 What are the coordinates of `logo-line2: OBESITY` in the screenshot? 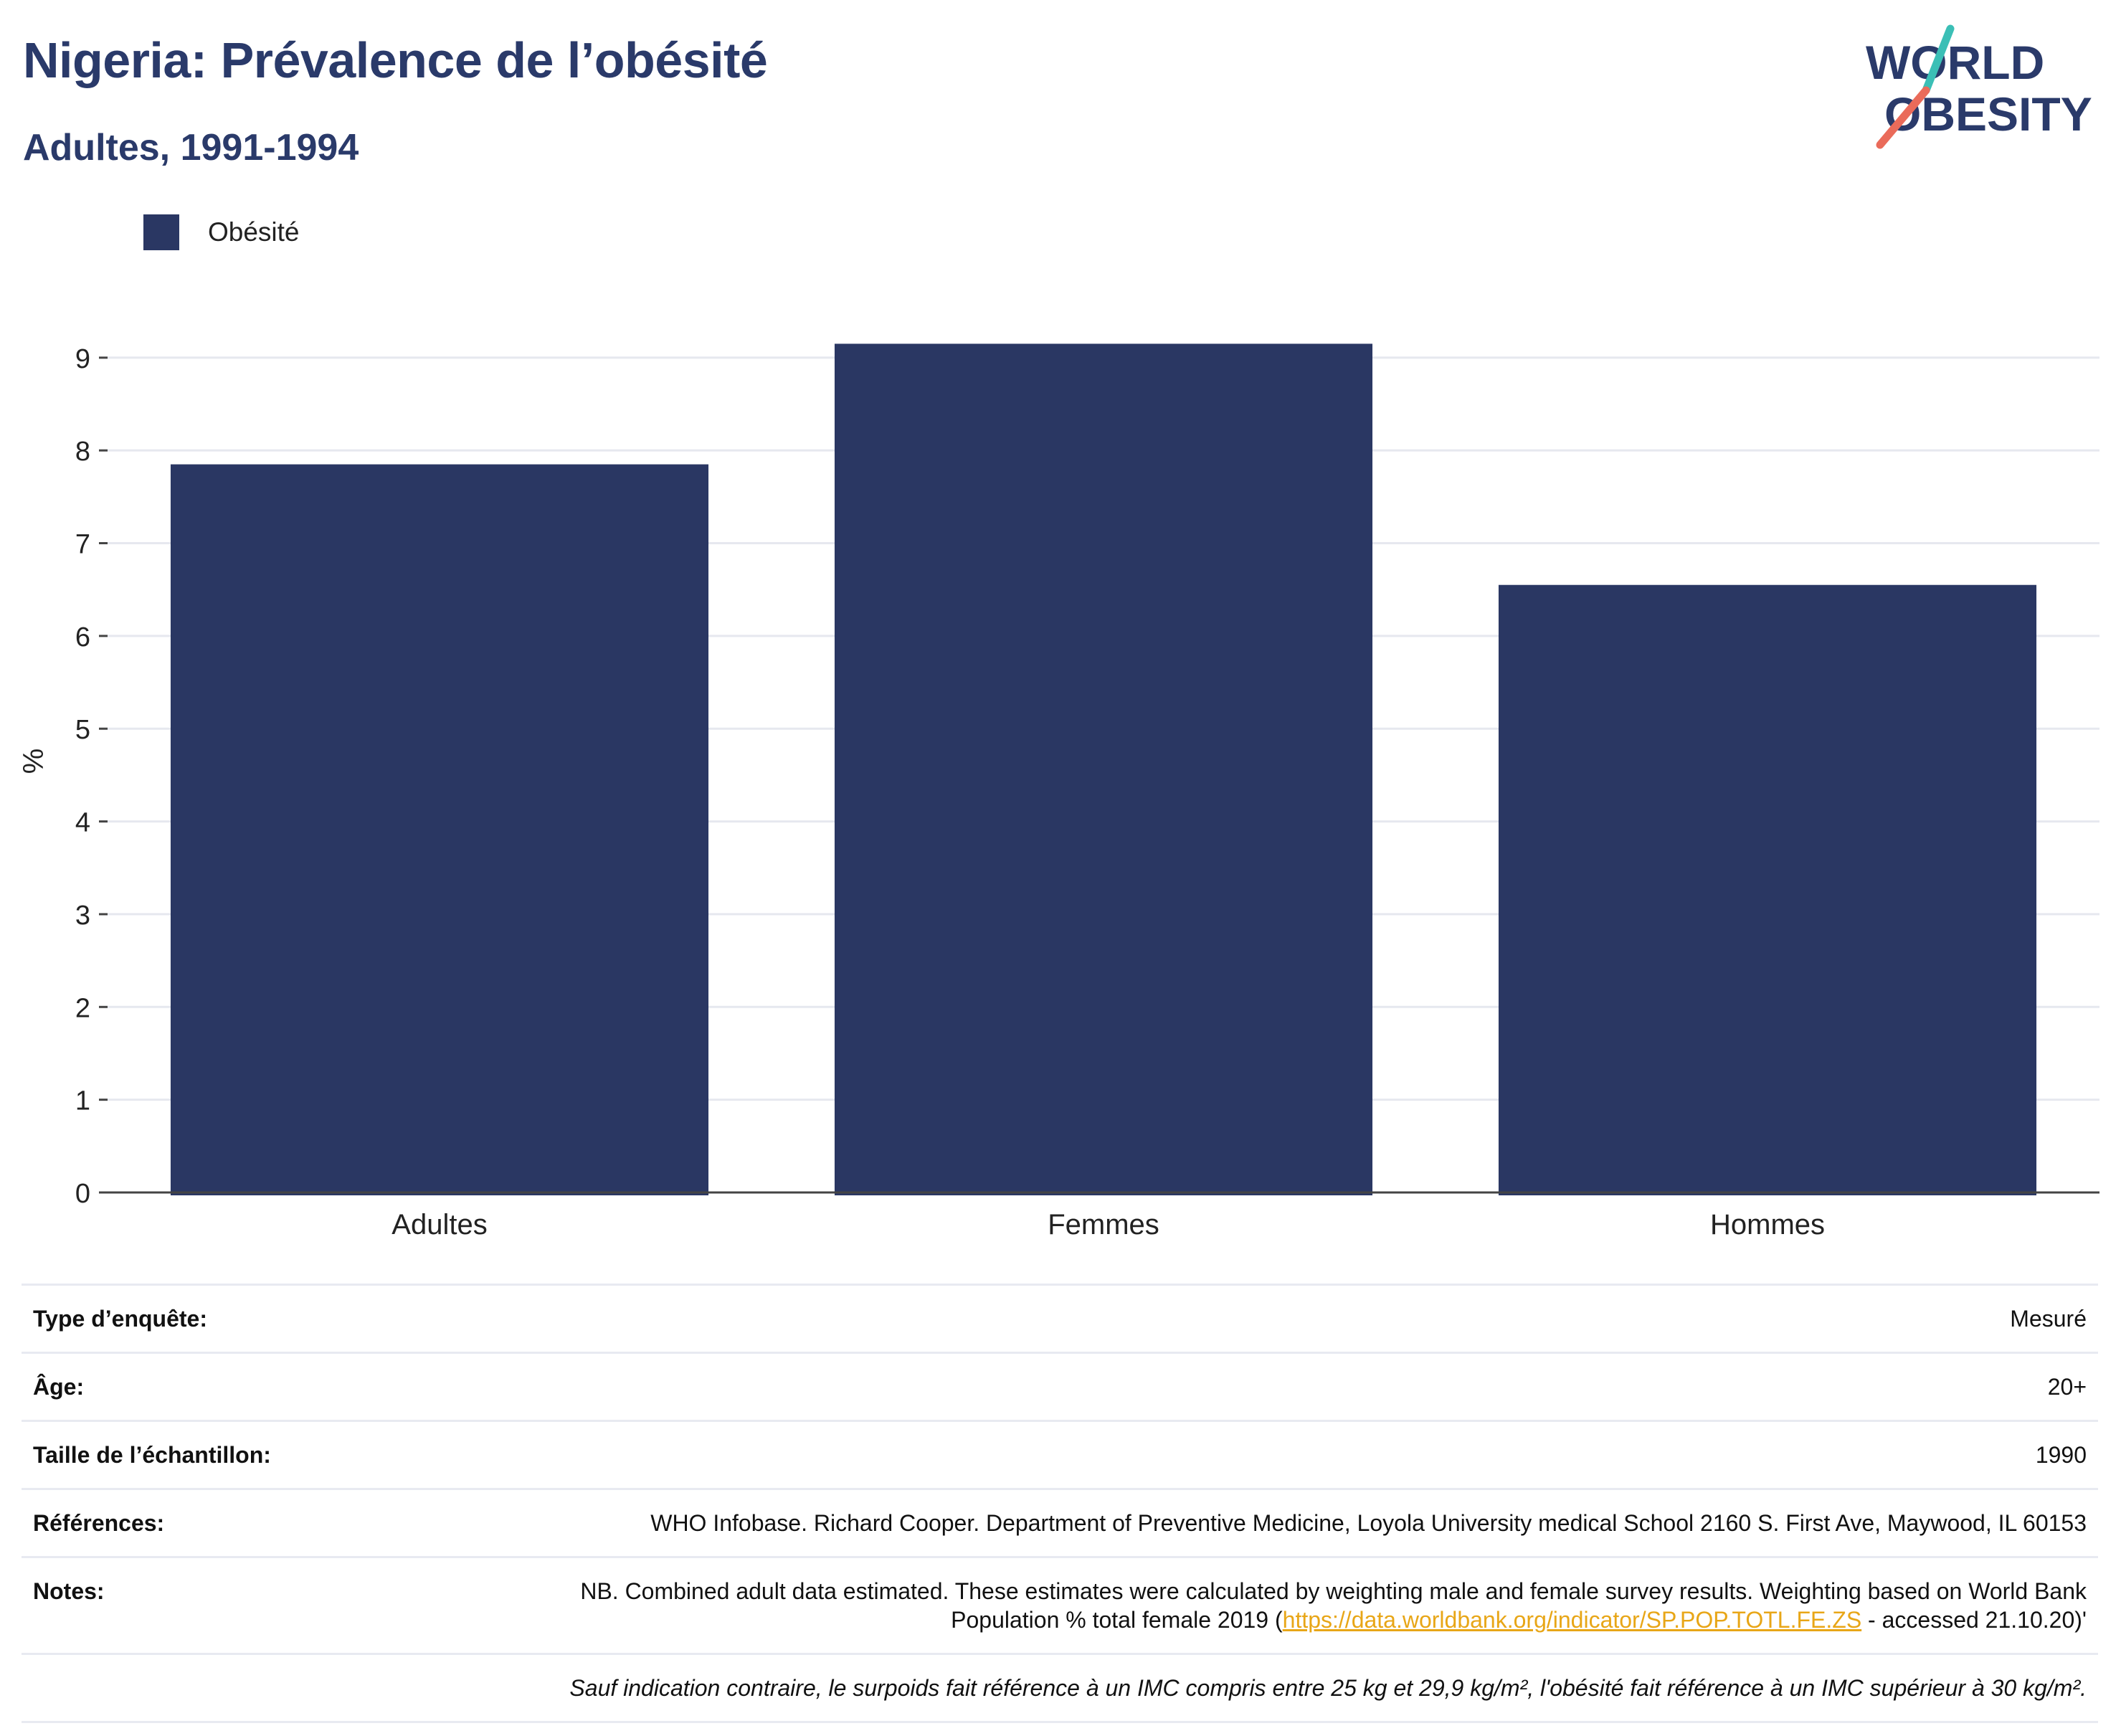 It's located at (1988, 114).